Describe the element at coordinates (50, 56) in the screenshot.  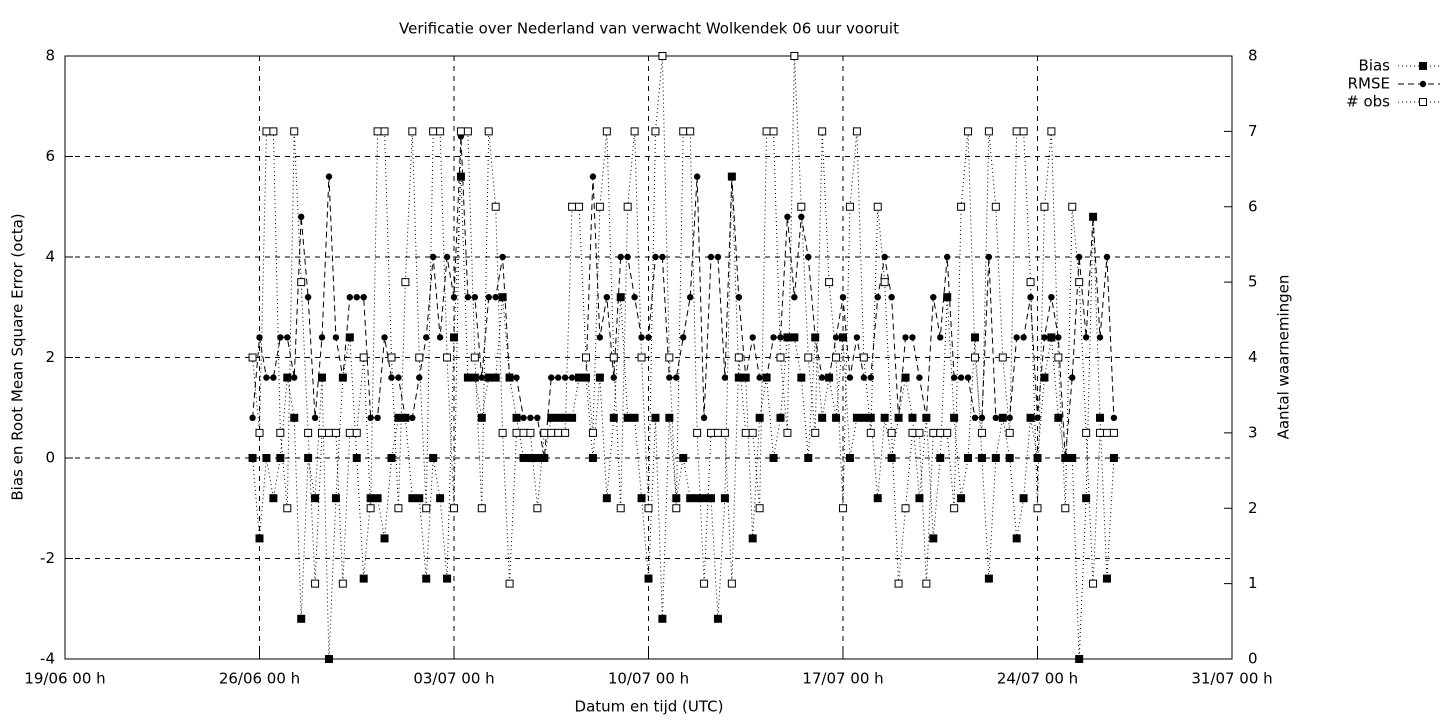
I see `y-tick-label: 8` at that location.